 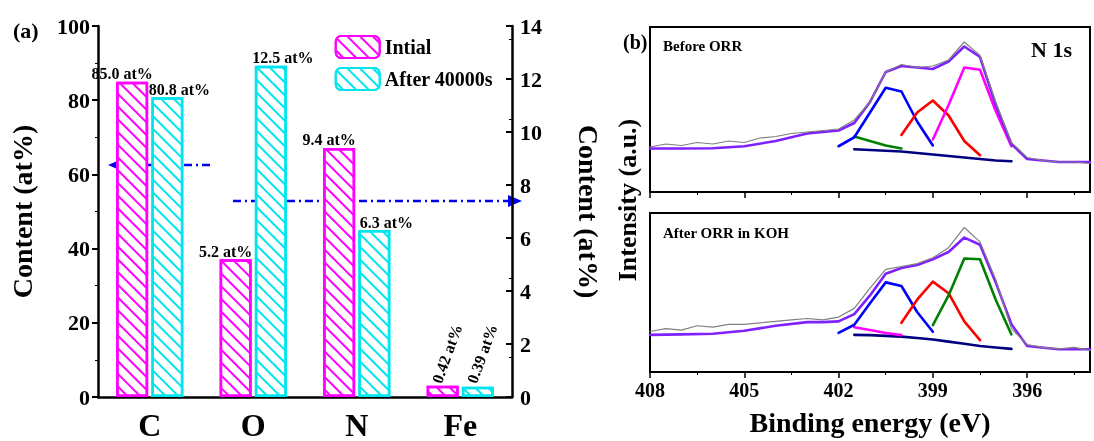 What do you see at coordinates (525, 344) in the screenshot?
I see `y2-tick-label: 2` at bounding box center [525, 344].